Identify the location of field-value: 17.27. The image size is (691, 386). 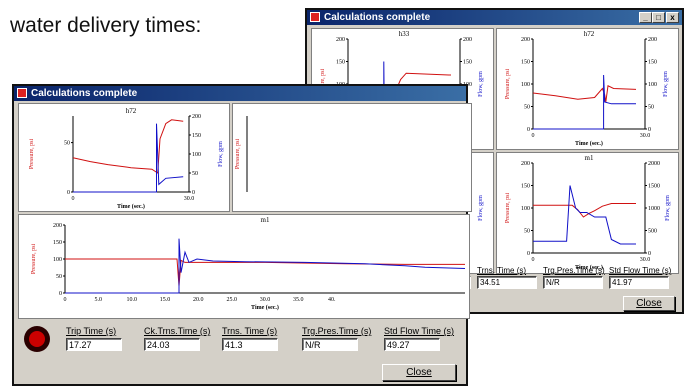
(94, 344).